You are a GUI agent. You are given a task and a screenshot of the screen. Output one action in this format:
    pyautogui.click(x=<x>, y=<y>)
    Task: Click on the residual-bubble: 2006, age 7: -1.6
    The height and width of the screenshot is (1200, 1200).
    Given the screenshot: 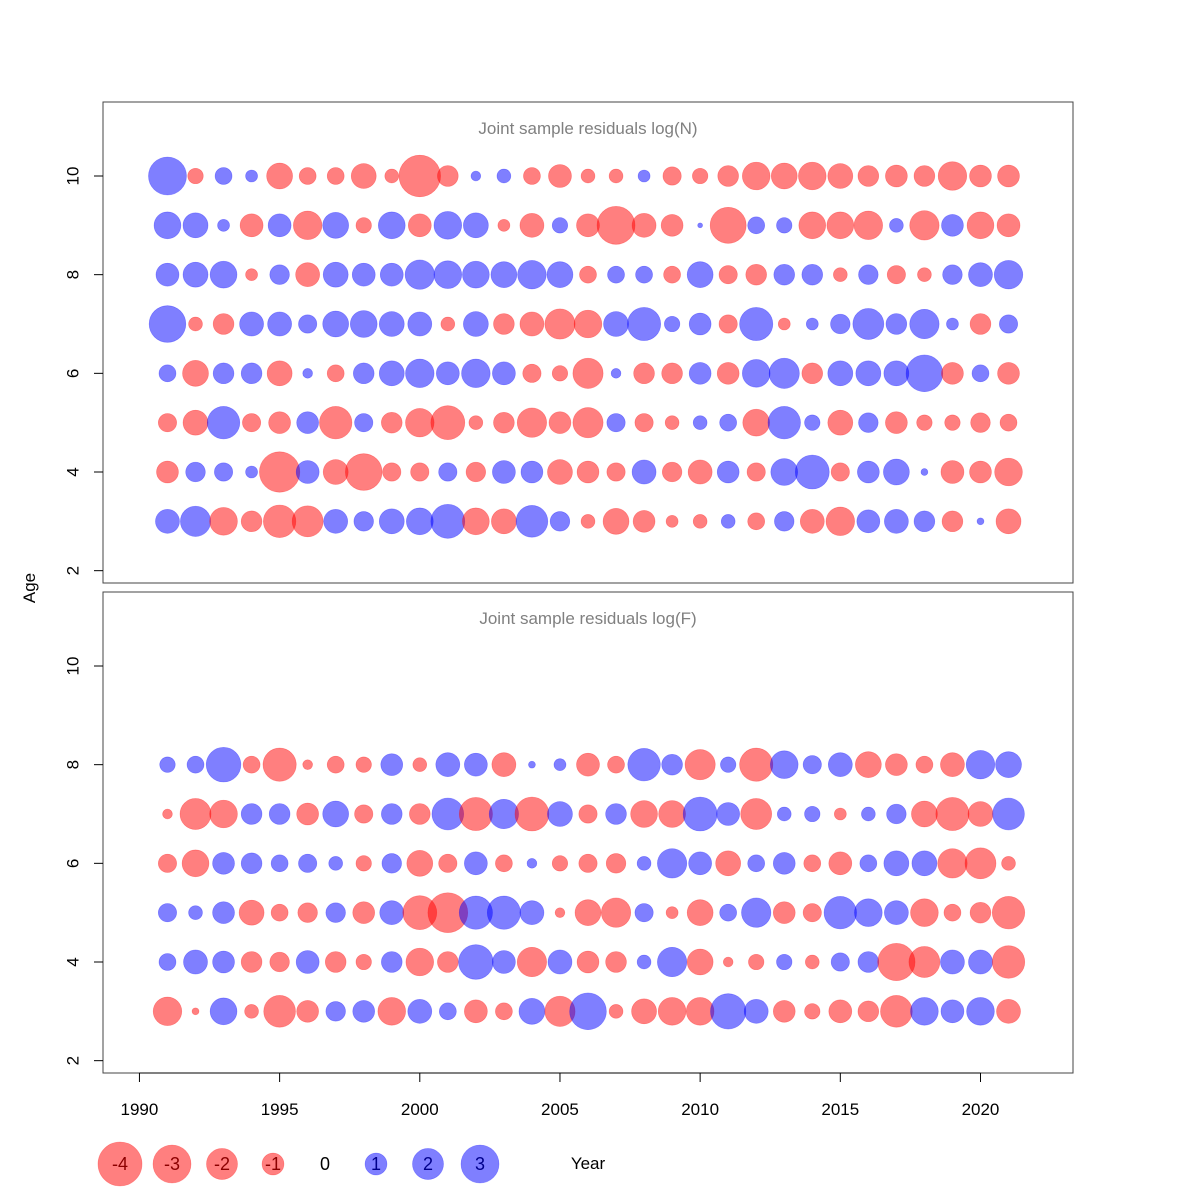 What is the action you would take?
    pyautogui.click(x=588, y=324)
    